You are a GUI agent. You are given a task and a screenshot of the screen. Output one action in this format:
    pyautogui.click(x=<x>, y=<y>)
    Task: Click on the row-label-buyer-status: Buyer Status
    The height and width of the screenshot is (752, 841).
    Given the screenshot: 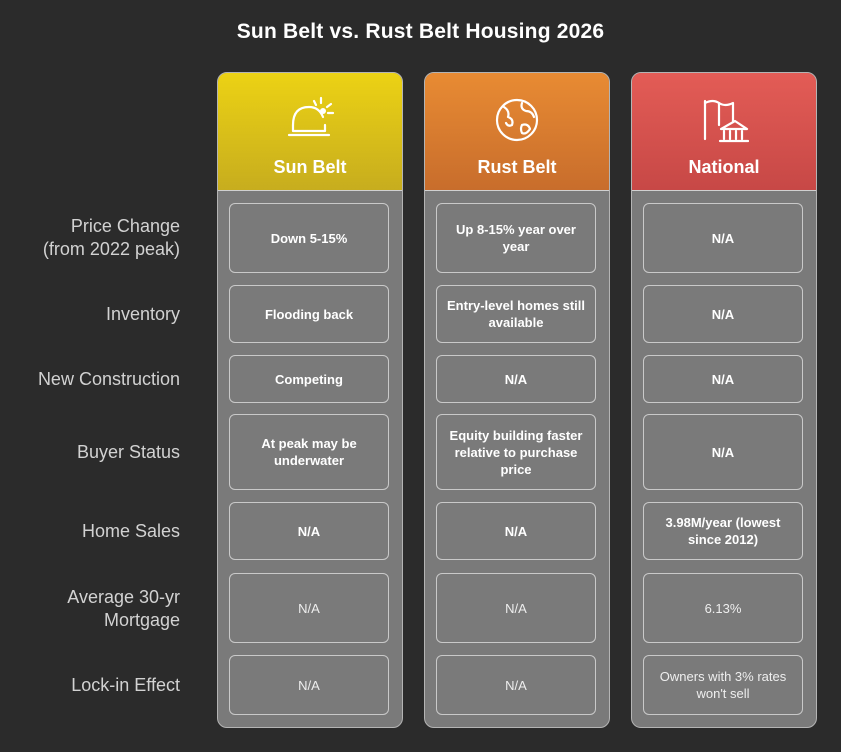 What is the action you would take?
    pyautogui.click(x=90, y=452)
    